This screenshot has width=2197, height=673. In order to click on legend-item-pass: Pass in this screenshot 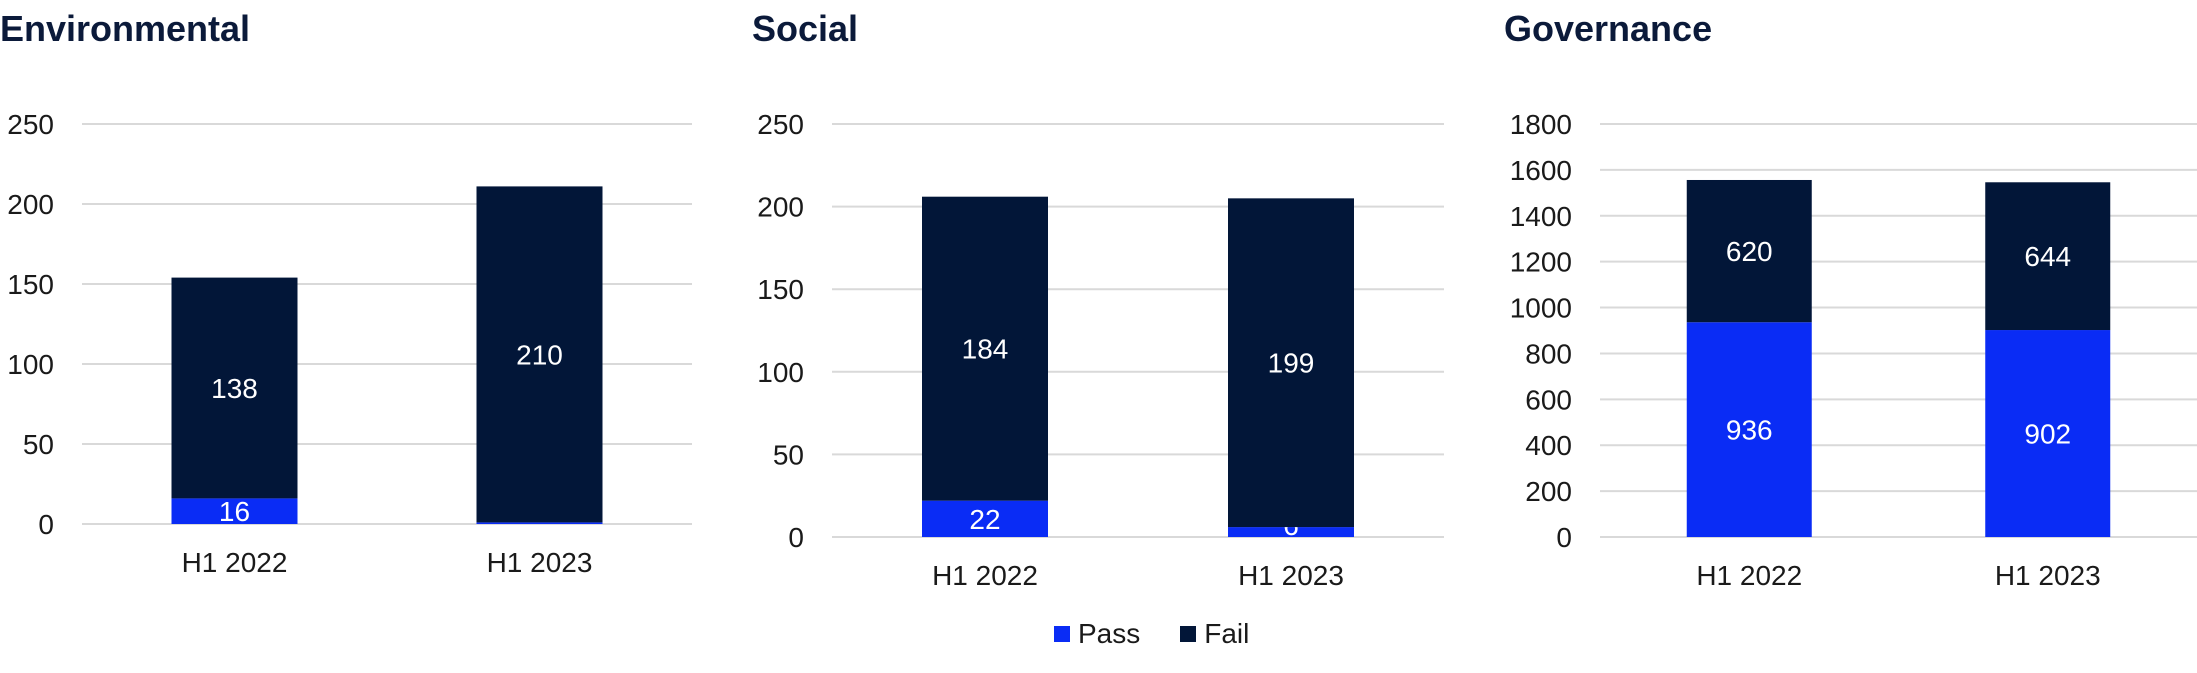, I will do `click(1097, 634)`.